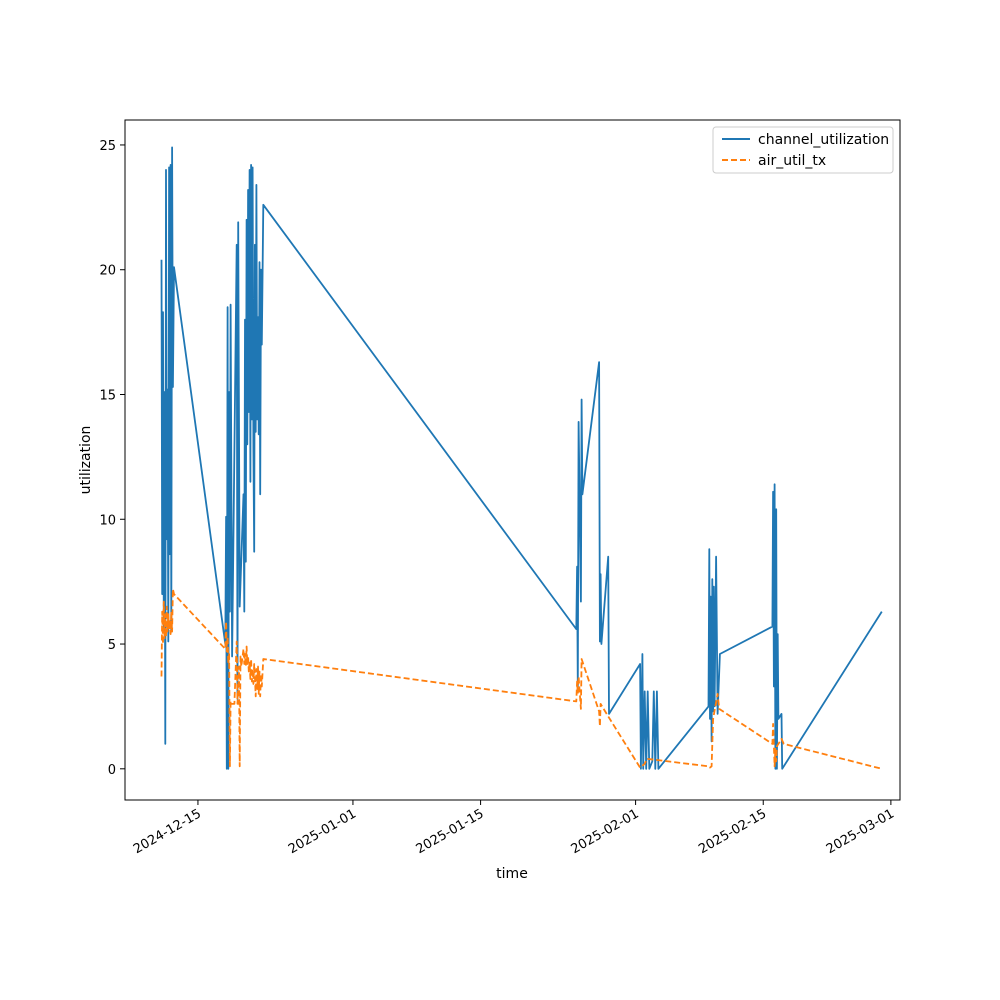 This screenshot has width=1000, height=1000. Describe the element at coordinates (521, 679) in the screenshot. I see `series-line-air-util-tx` at that location.